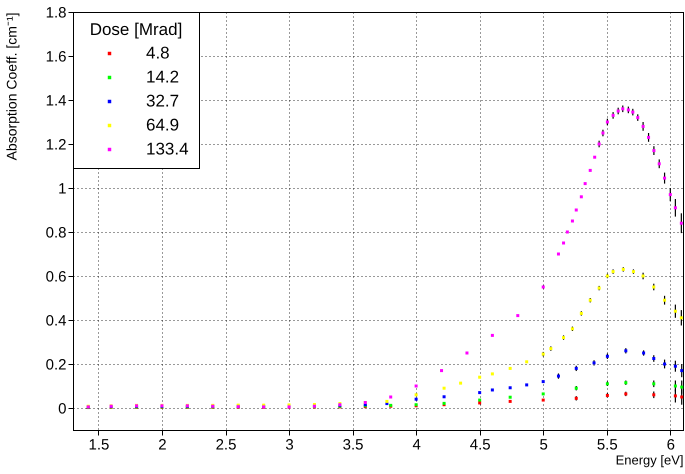 The height and width of the screenshot is (474, 685). I want to click on legend-label: 14.2, so click(163, 77).